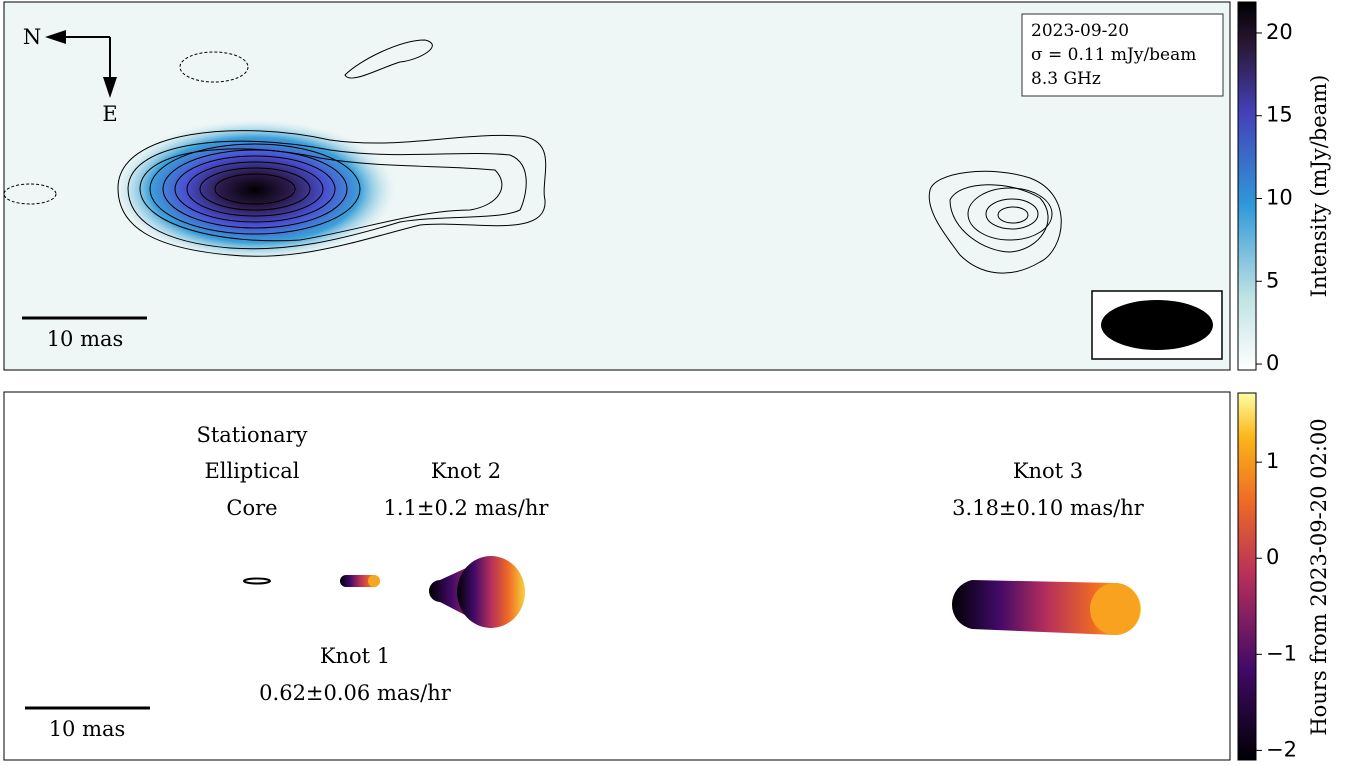 The width and height of the screenshot is (1356, 766). I want to click on knot2-track, so click(477, 592).